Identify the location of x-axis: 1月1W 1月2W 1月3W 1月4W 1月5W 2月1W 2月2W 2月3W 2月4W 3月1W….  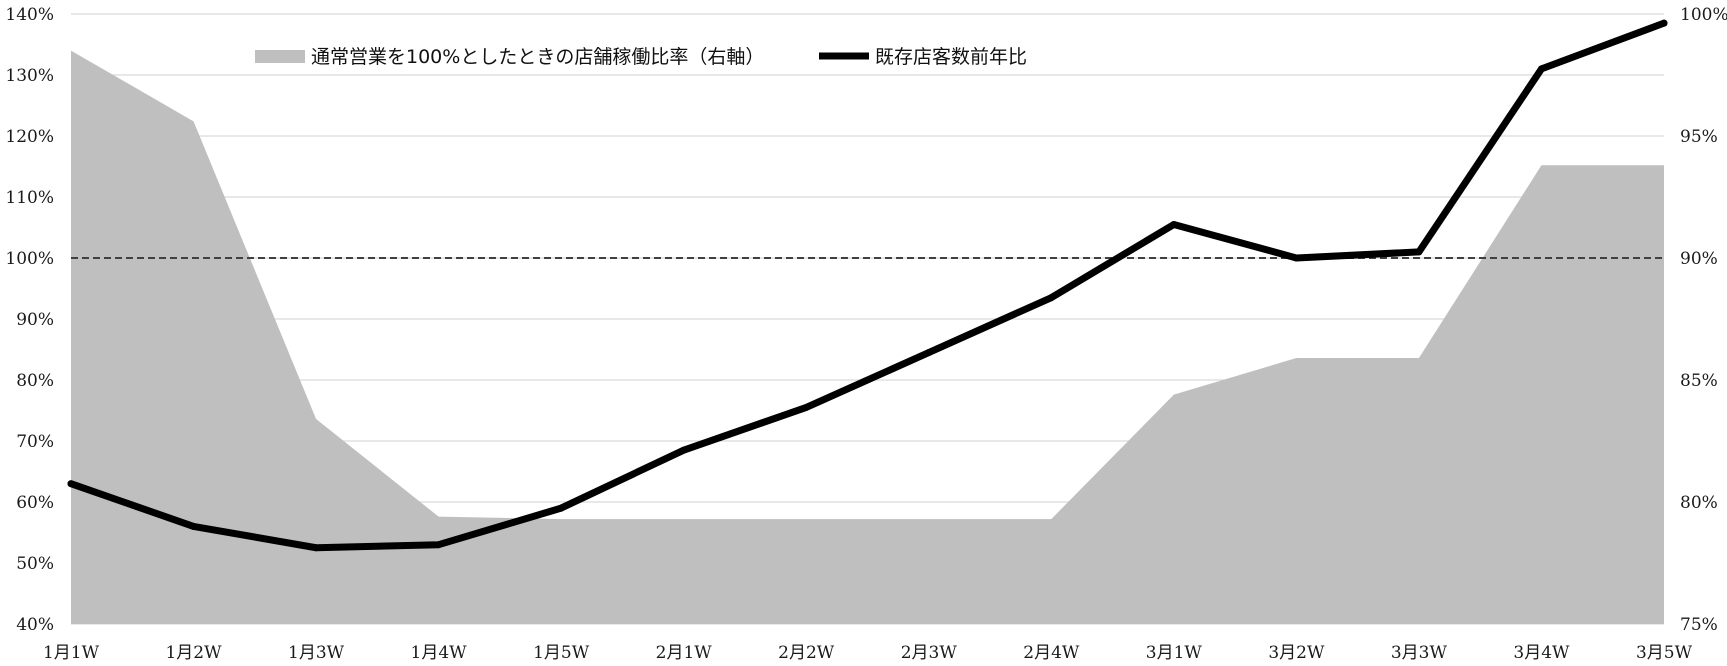
(868, 653).